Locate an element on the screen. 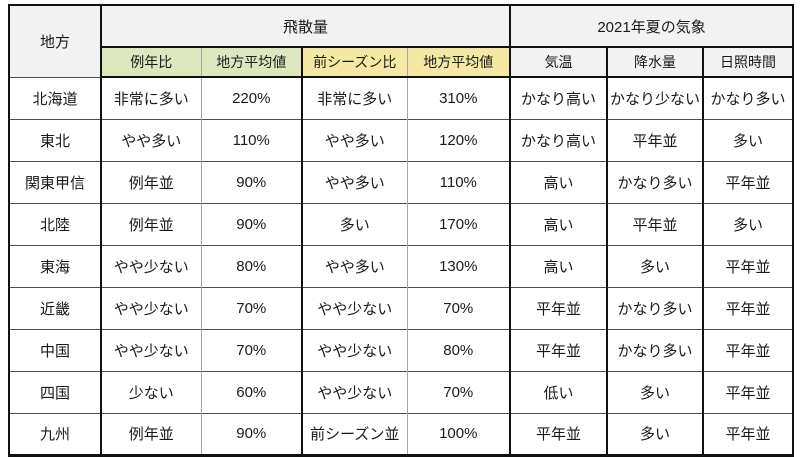 This screenshot has width=800, height=457. region-cell: 九州 is located at coordinates (55, 433).